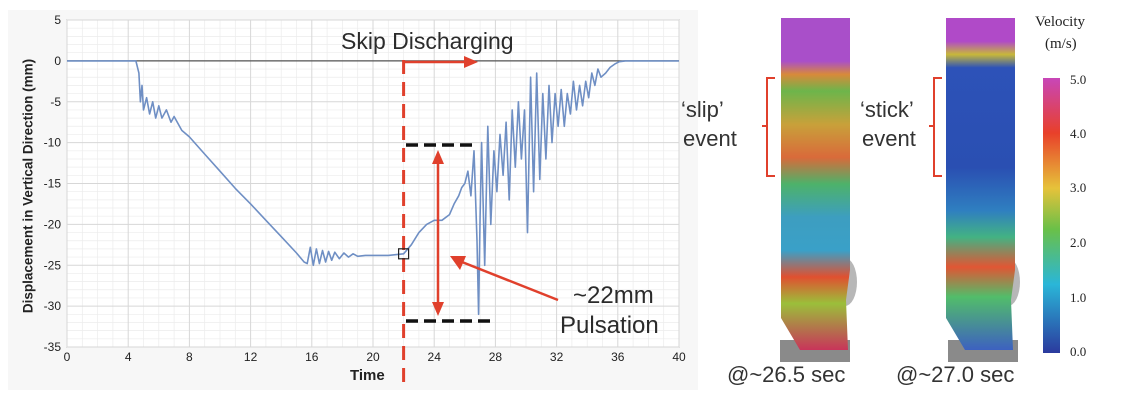 The image size is (1134, 405). I want to click on y-tick-label: -5, so click(55, 102).